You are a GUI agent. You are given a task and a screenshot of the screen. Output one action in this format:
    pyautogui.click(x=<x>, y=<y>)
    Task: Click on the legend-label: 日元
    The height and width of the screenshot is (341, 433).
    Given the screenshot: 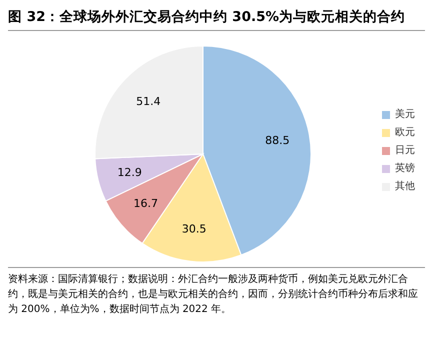 What is the action you would take?
    pyautogui.click(x=405, y=151)
    